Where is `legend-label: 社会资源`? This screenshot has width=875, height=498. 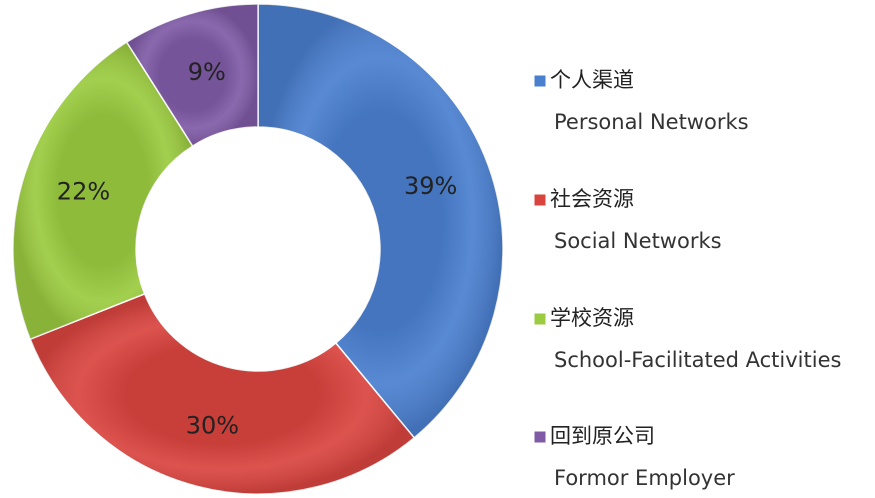
legend-label: 社会资源 is located at coordinates (592, 199).